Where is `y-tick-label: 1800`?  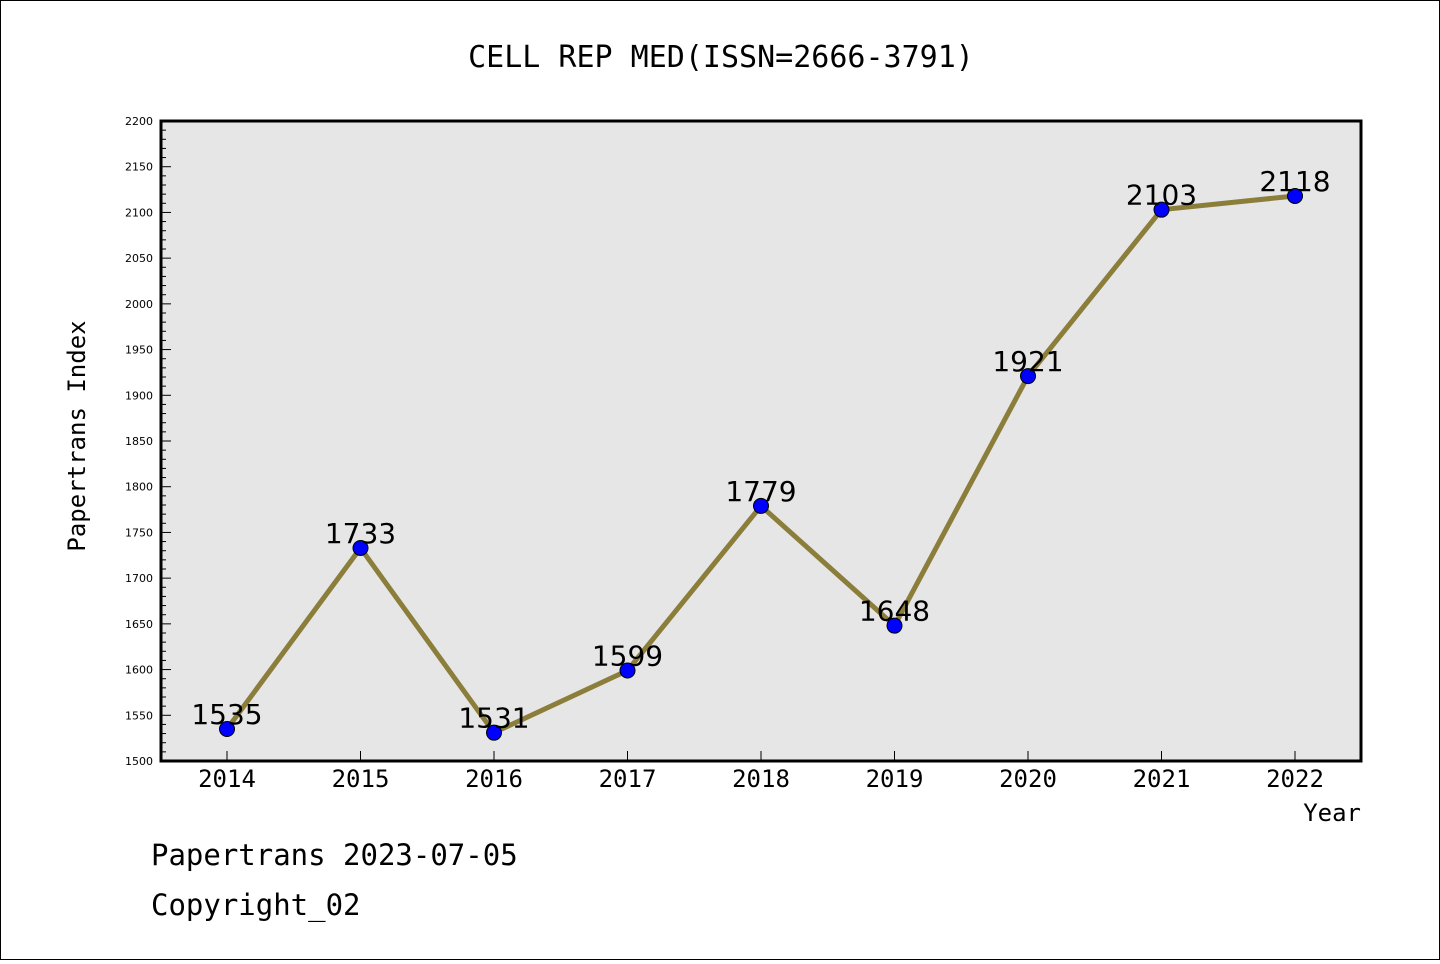 y-tick-label: 1800 is located at coordinates (139, 487).